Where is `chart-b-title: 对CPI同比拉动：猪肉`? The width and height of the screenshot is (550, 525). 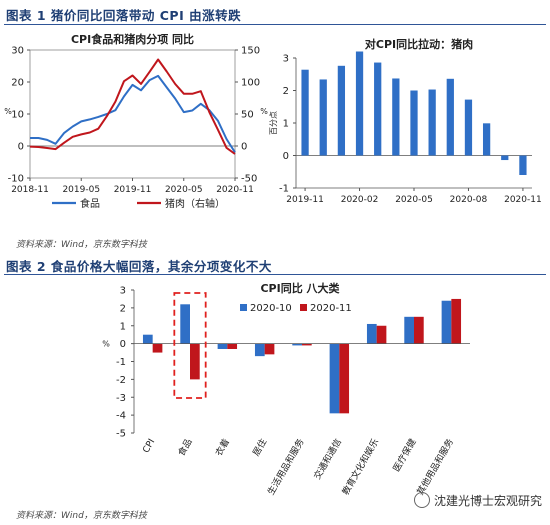 chart-b-title: 对CPI同比拉动：猪肉 is located at coordinates (419, 44).